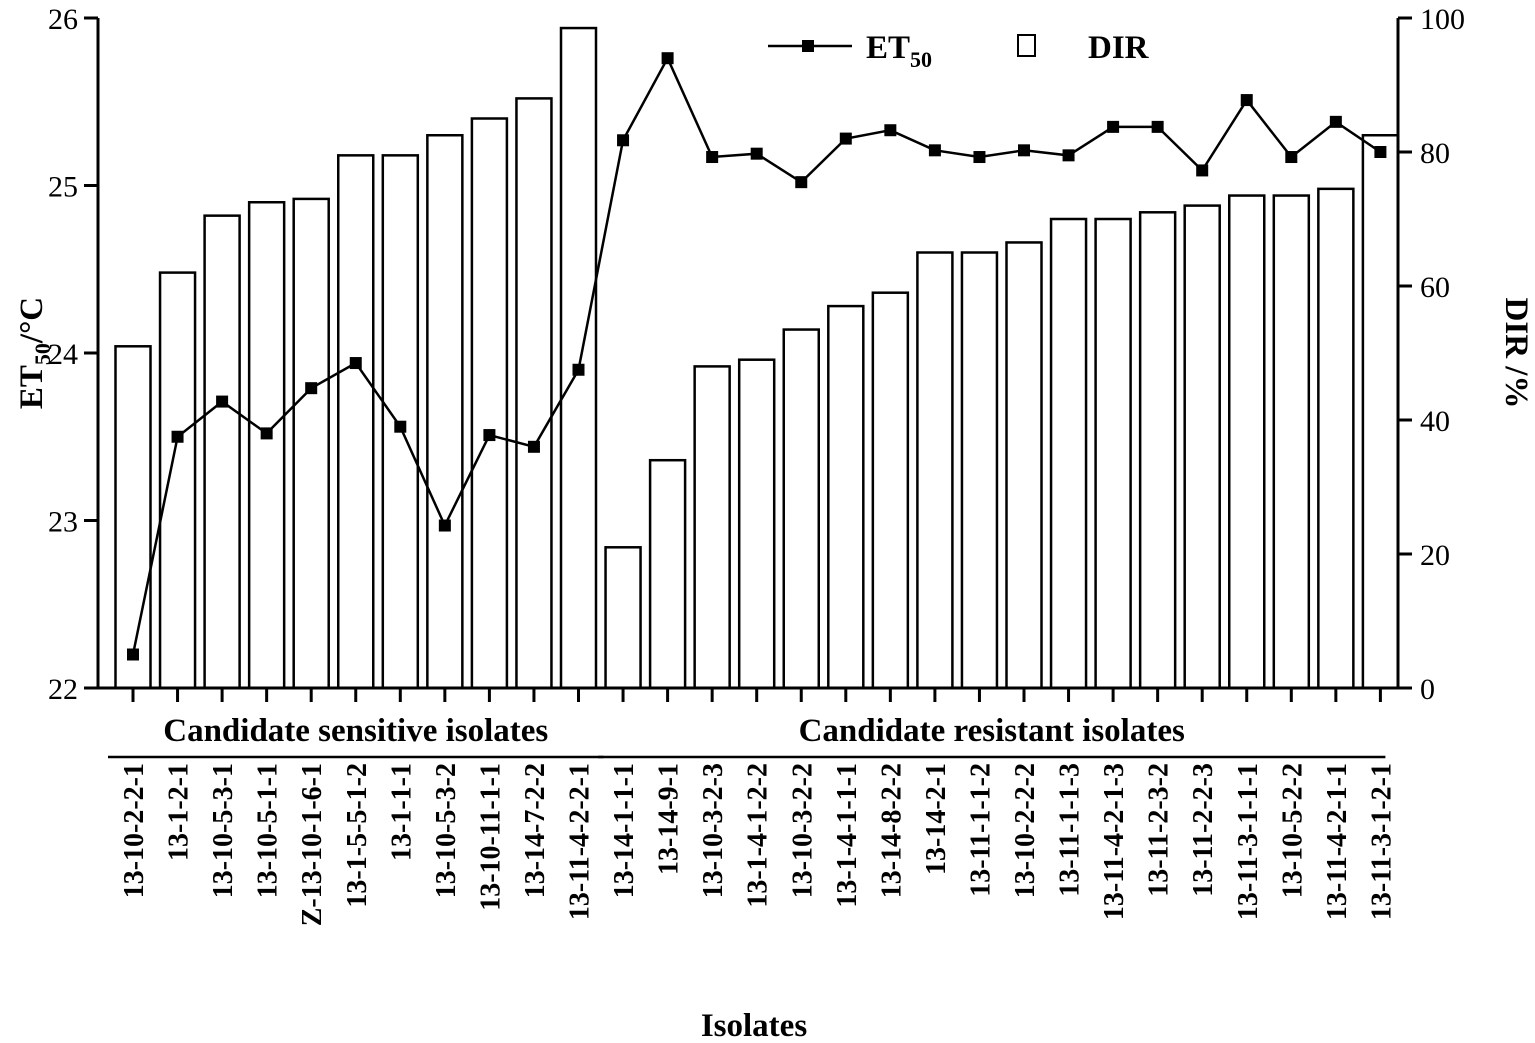 This screenshot has height=1043, width=1535. I want to click on x-category-label: 13-10-11-1-1, so click(490, 837).